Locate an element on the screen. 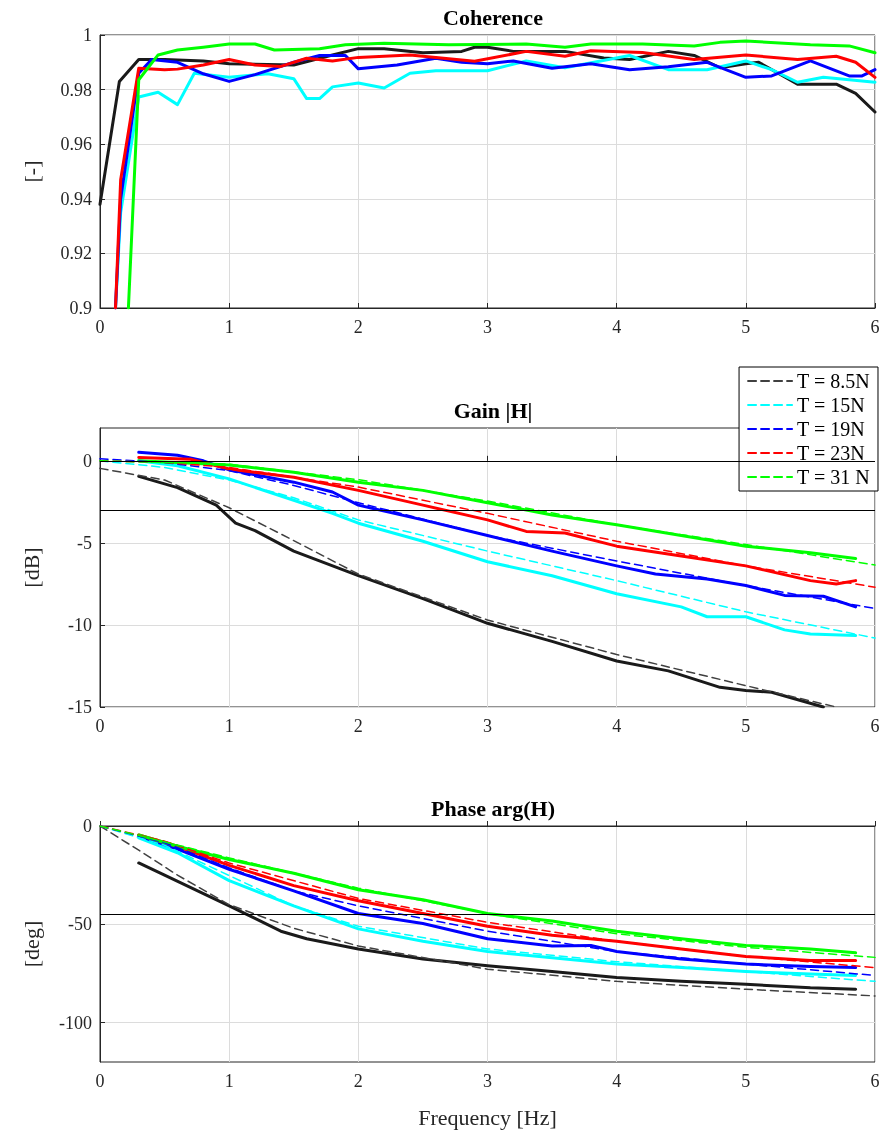  y-tick-label: 0.9 is located at coordinates (80, 308).